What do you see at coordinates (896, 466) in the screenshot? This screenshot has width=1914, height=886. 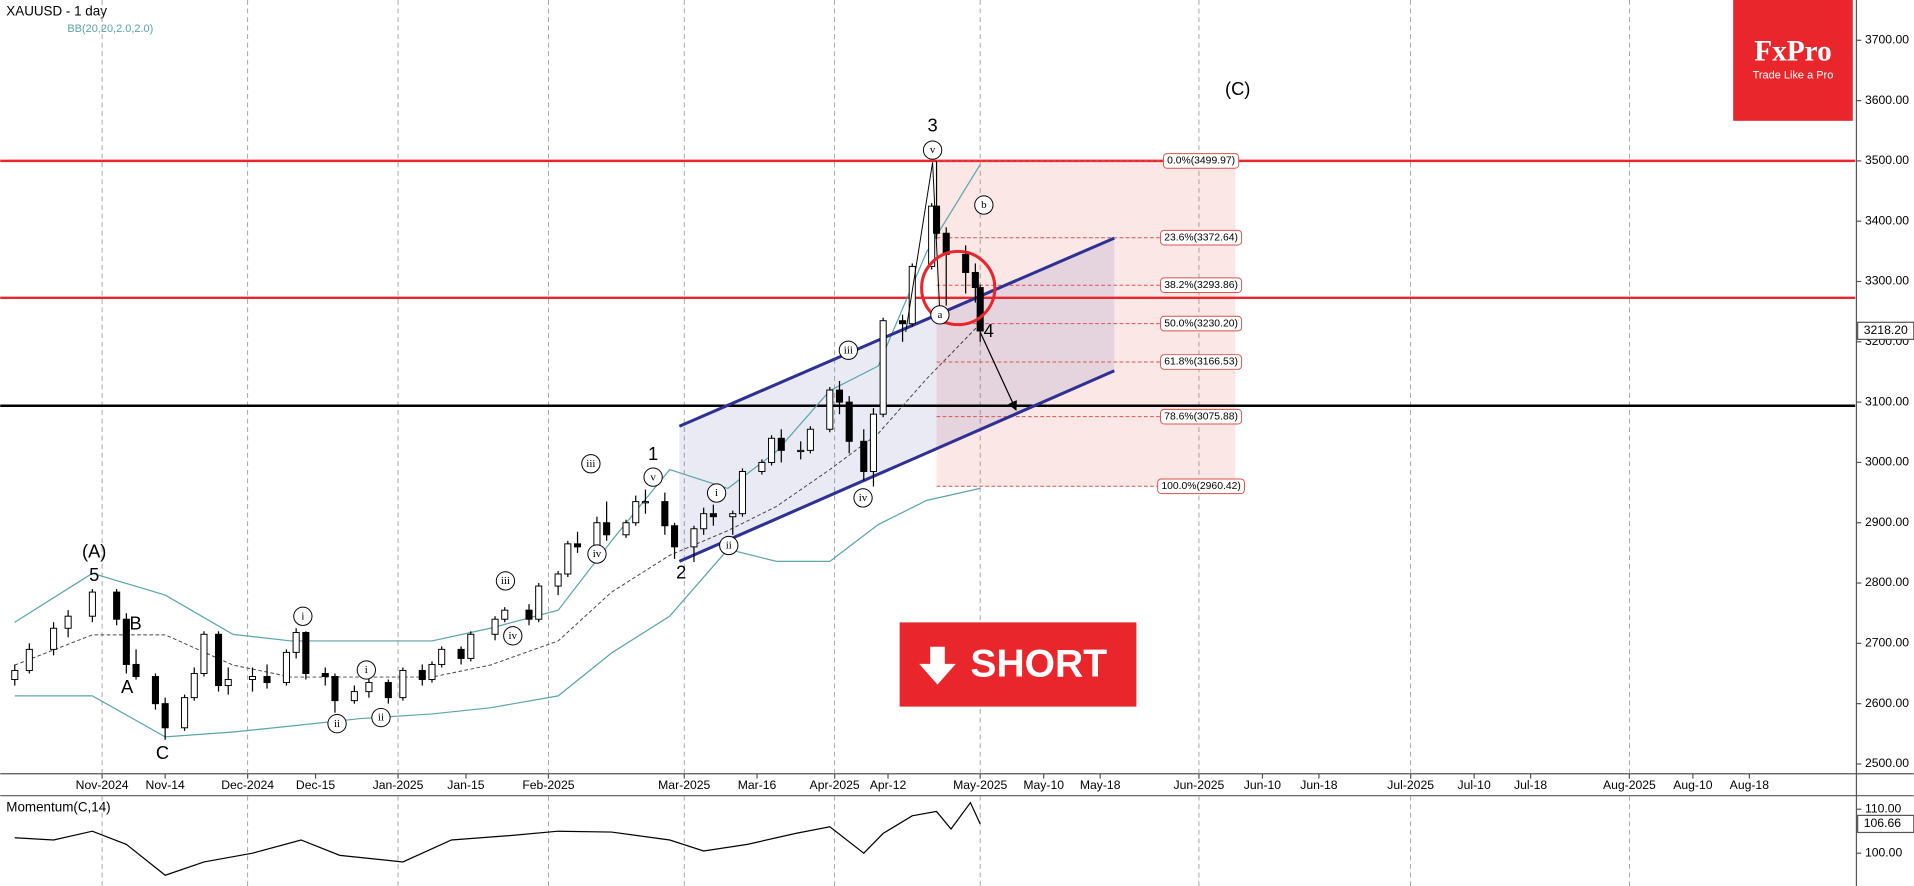 I see `channel-line` at bounding box center [896, 466].